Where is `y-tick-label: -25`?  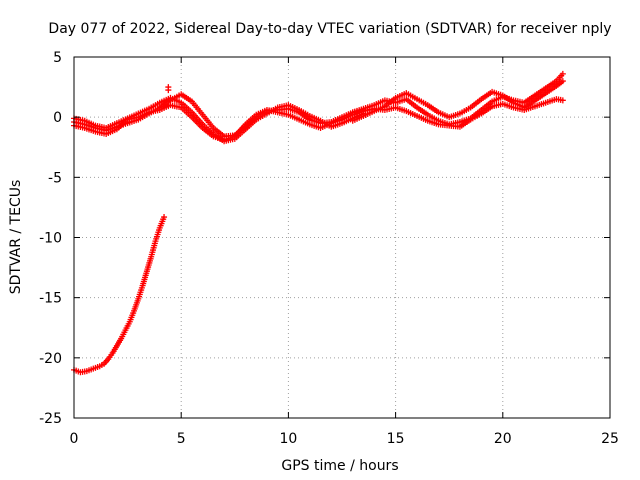 y-tick-label: -25 is located at coordinates (50, 419).